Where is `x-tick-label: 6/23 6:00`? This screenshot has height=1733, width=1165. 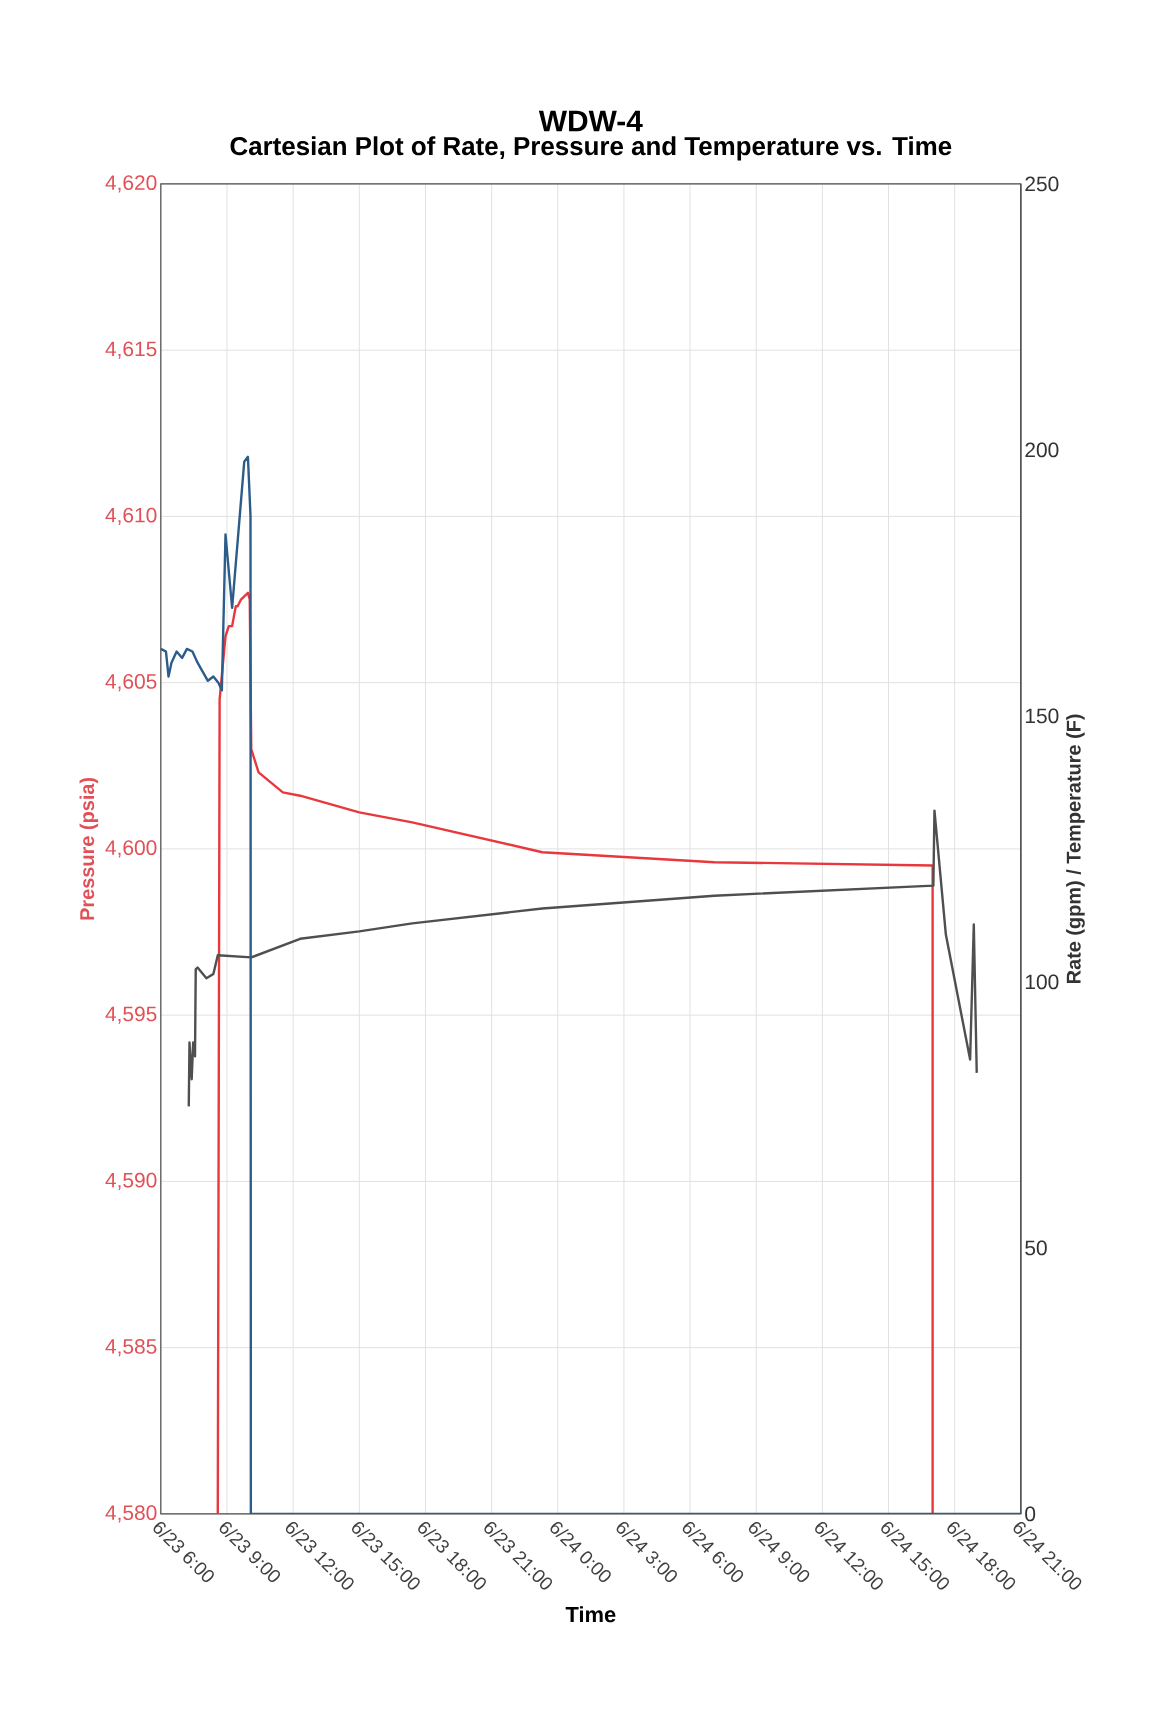 x-tick-label: 6/23 6:00 is located at coordinates (183, 1552).